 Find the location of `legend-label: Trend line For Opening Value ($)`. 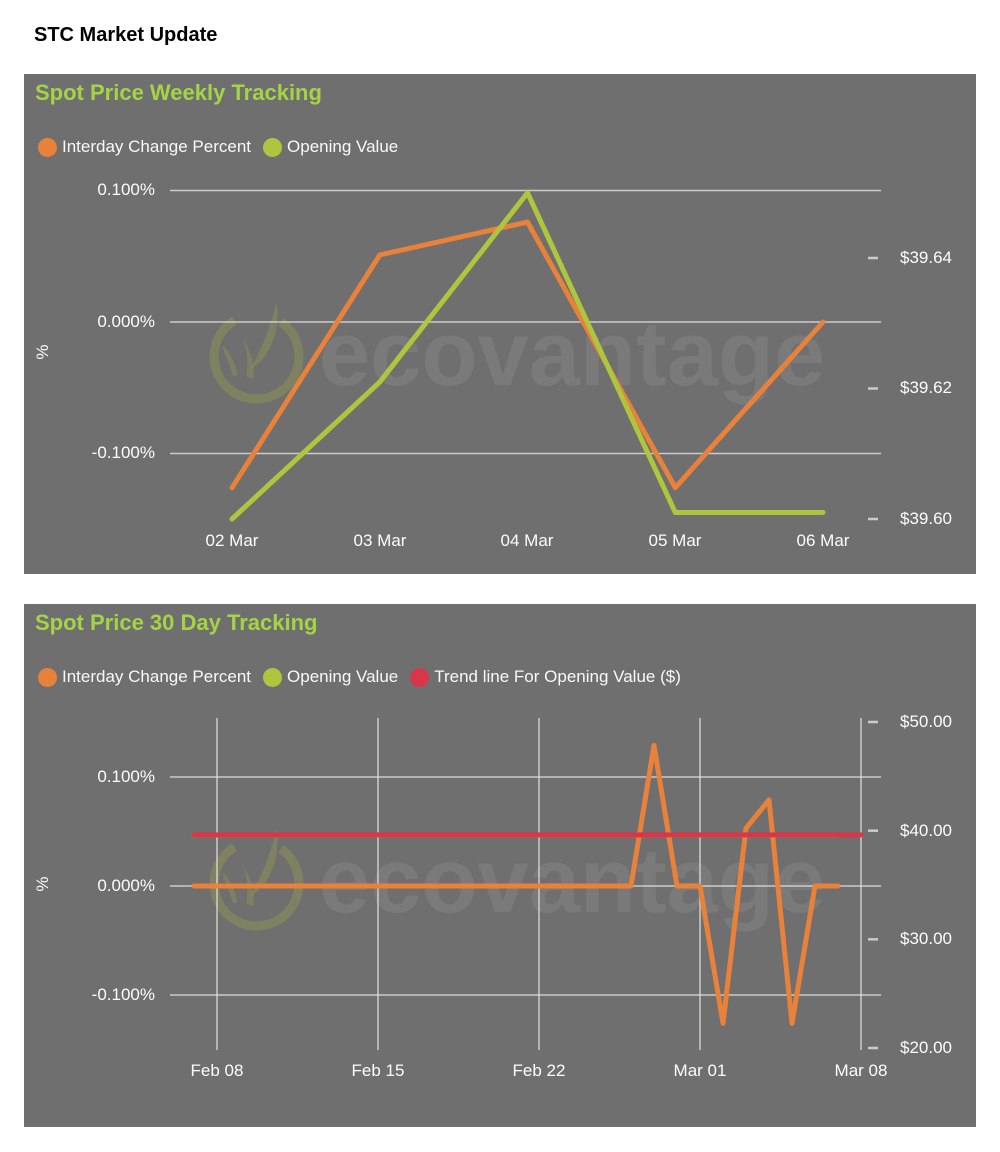

legend-label: Trend line For Opening Value ($) is located at coordinates (557, 676).